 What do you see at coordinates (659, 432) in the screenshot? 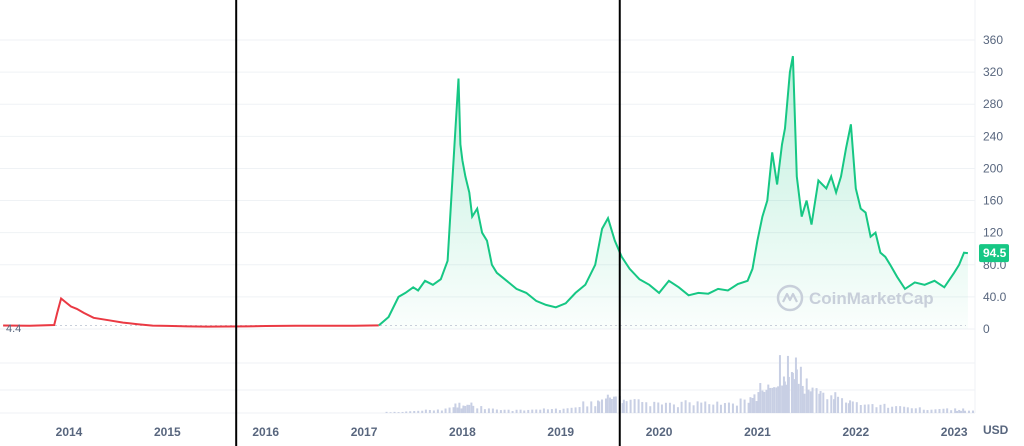
I see `x-tick-label: 2020` at bounding box center [659, 432].